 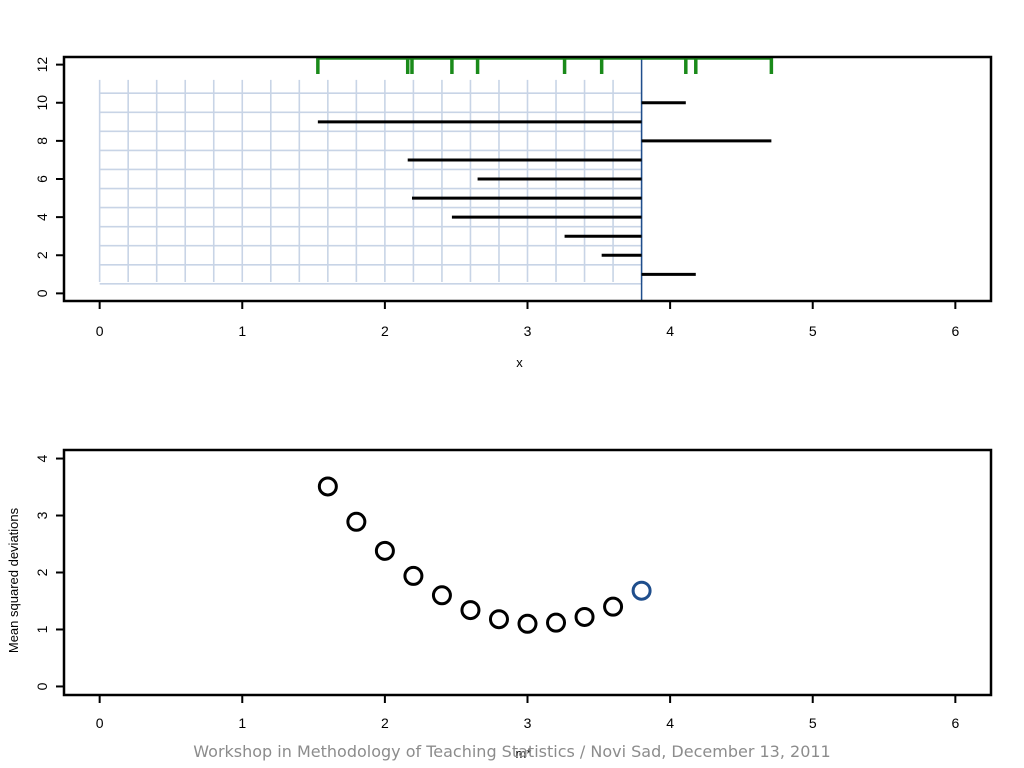 I want to click on x-axis-label: m*, so click(x=524, y=753).